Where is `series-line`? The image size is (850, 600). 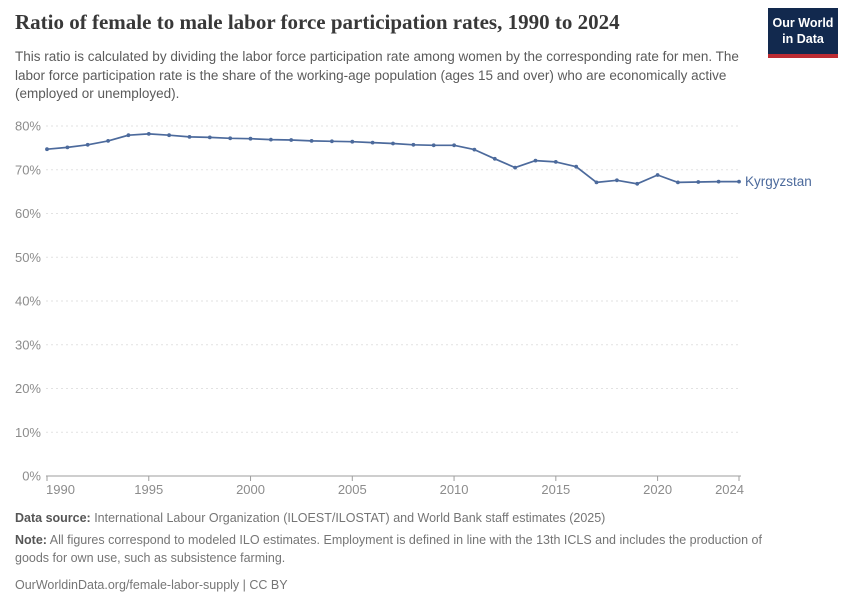
series-line is located at coordinates (393, 159).